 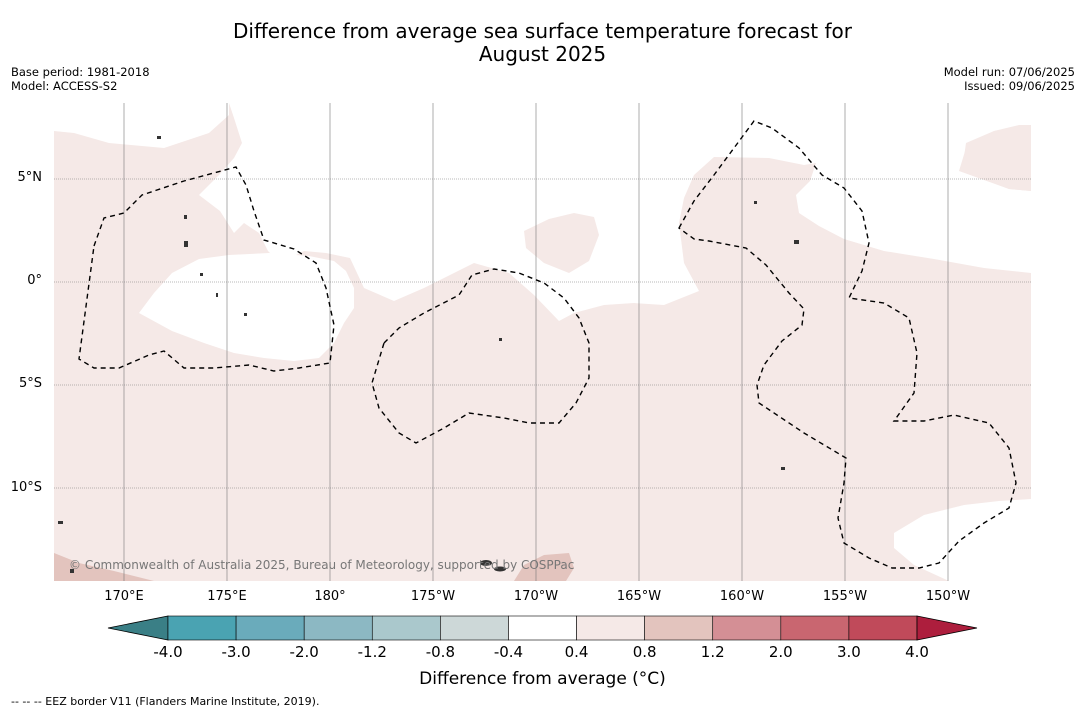 What do you see at coordinates (30, 383) in the screenshot?
I see `lat-label-5s: 5°S` at bounding box center [30, 383].